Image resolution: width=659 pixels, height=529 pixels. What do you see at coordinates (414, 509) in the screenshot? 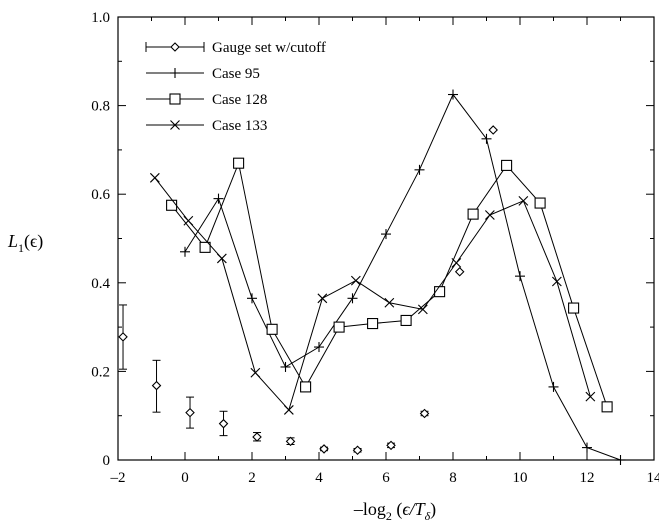
I see `x-axis-label-var: ϵ/T` at bounding box center [414, 509].